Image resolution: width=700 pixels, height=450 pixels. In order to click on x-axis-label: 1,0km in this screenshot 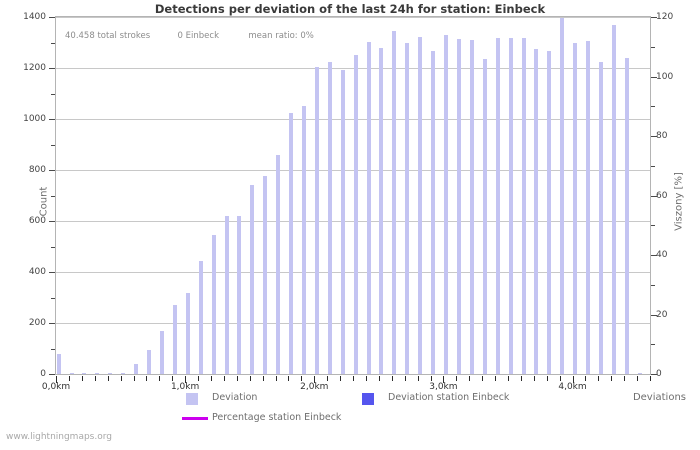, I will do `click(185, 387)`.